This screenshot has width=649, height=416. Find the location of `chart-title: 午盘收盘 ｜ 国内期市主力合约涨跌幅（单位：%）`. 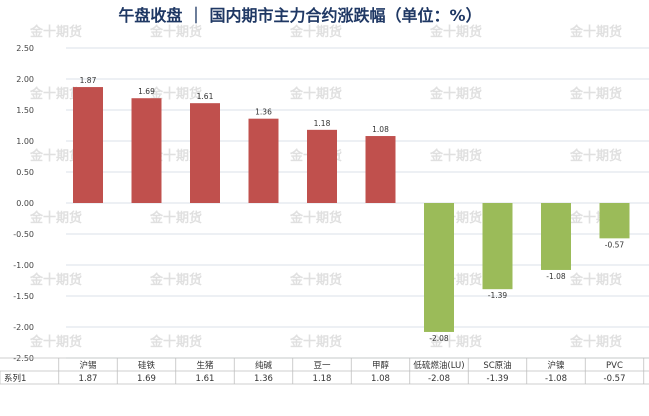

chart-title: 午盘收盘 ｜ 国内期市主力合约涨跌幅（单位：%） is located at coordinates (299, 15).